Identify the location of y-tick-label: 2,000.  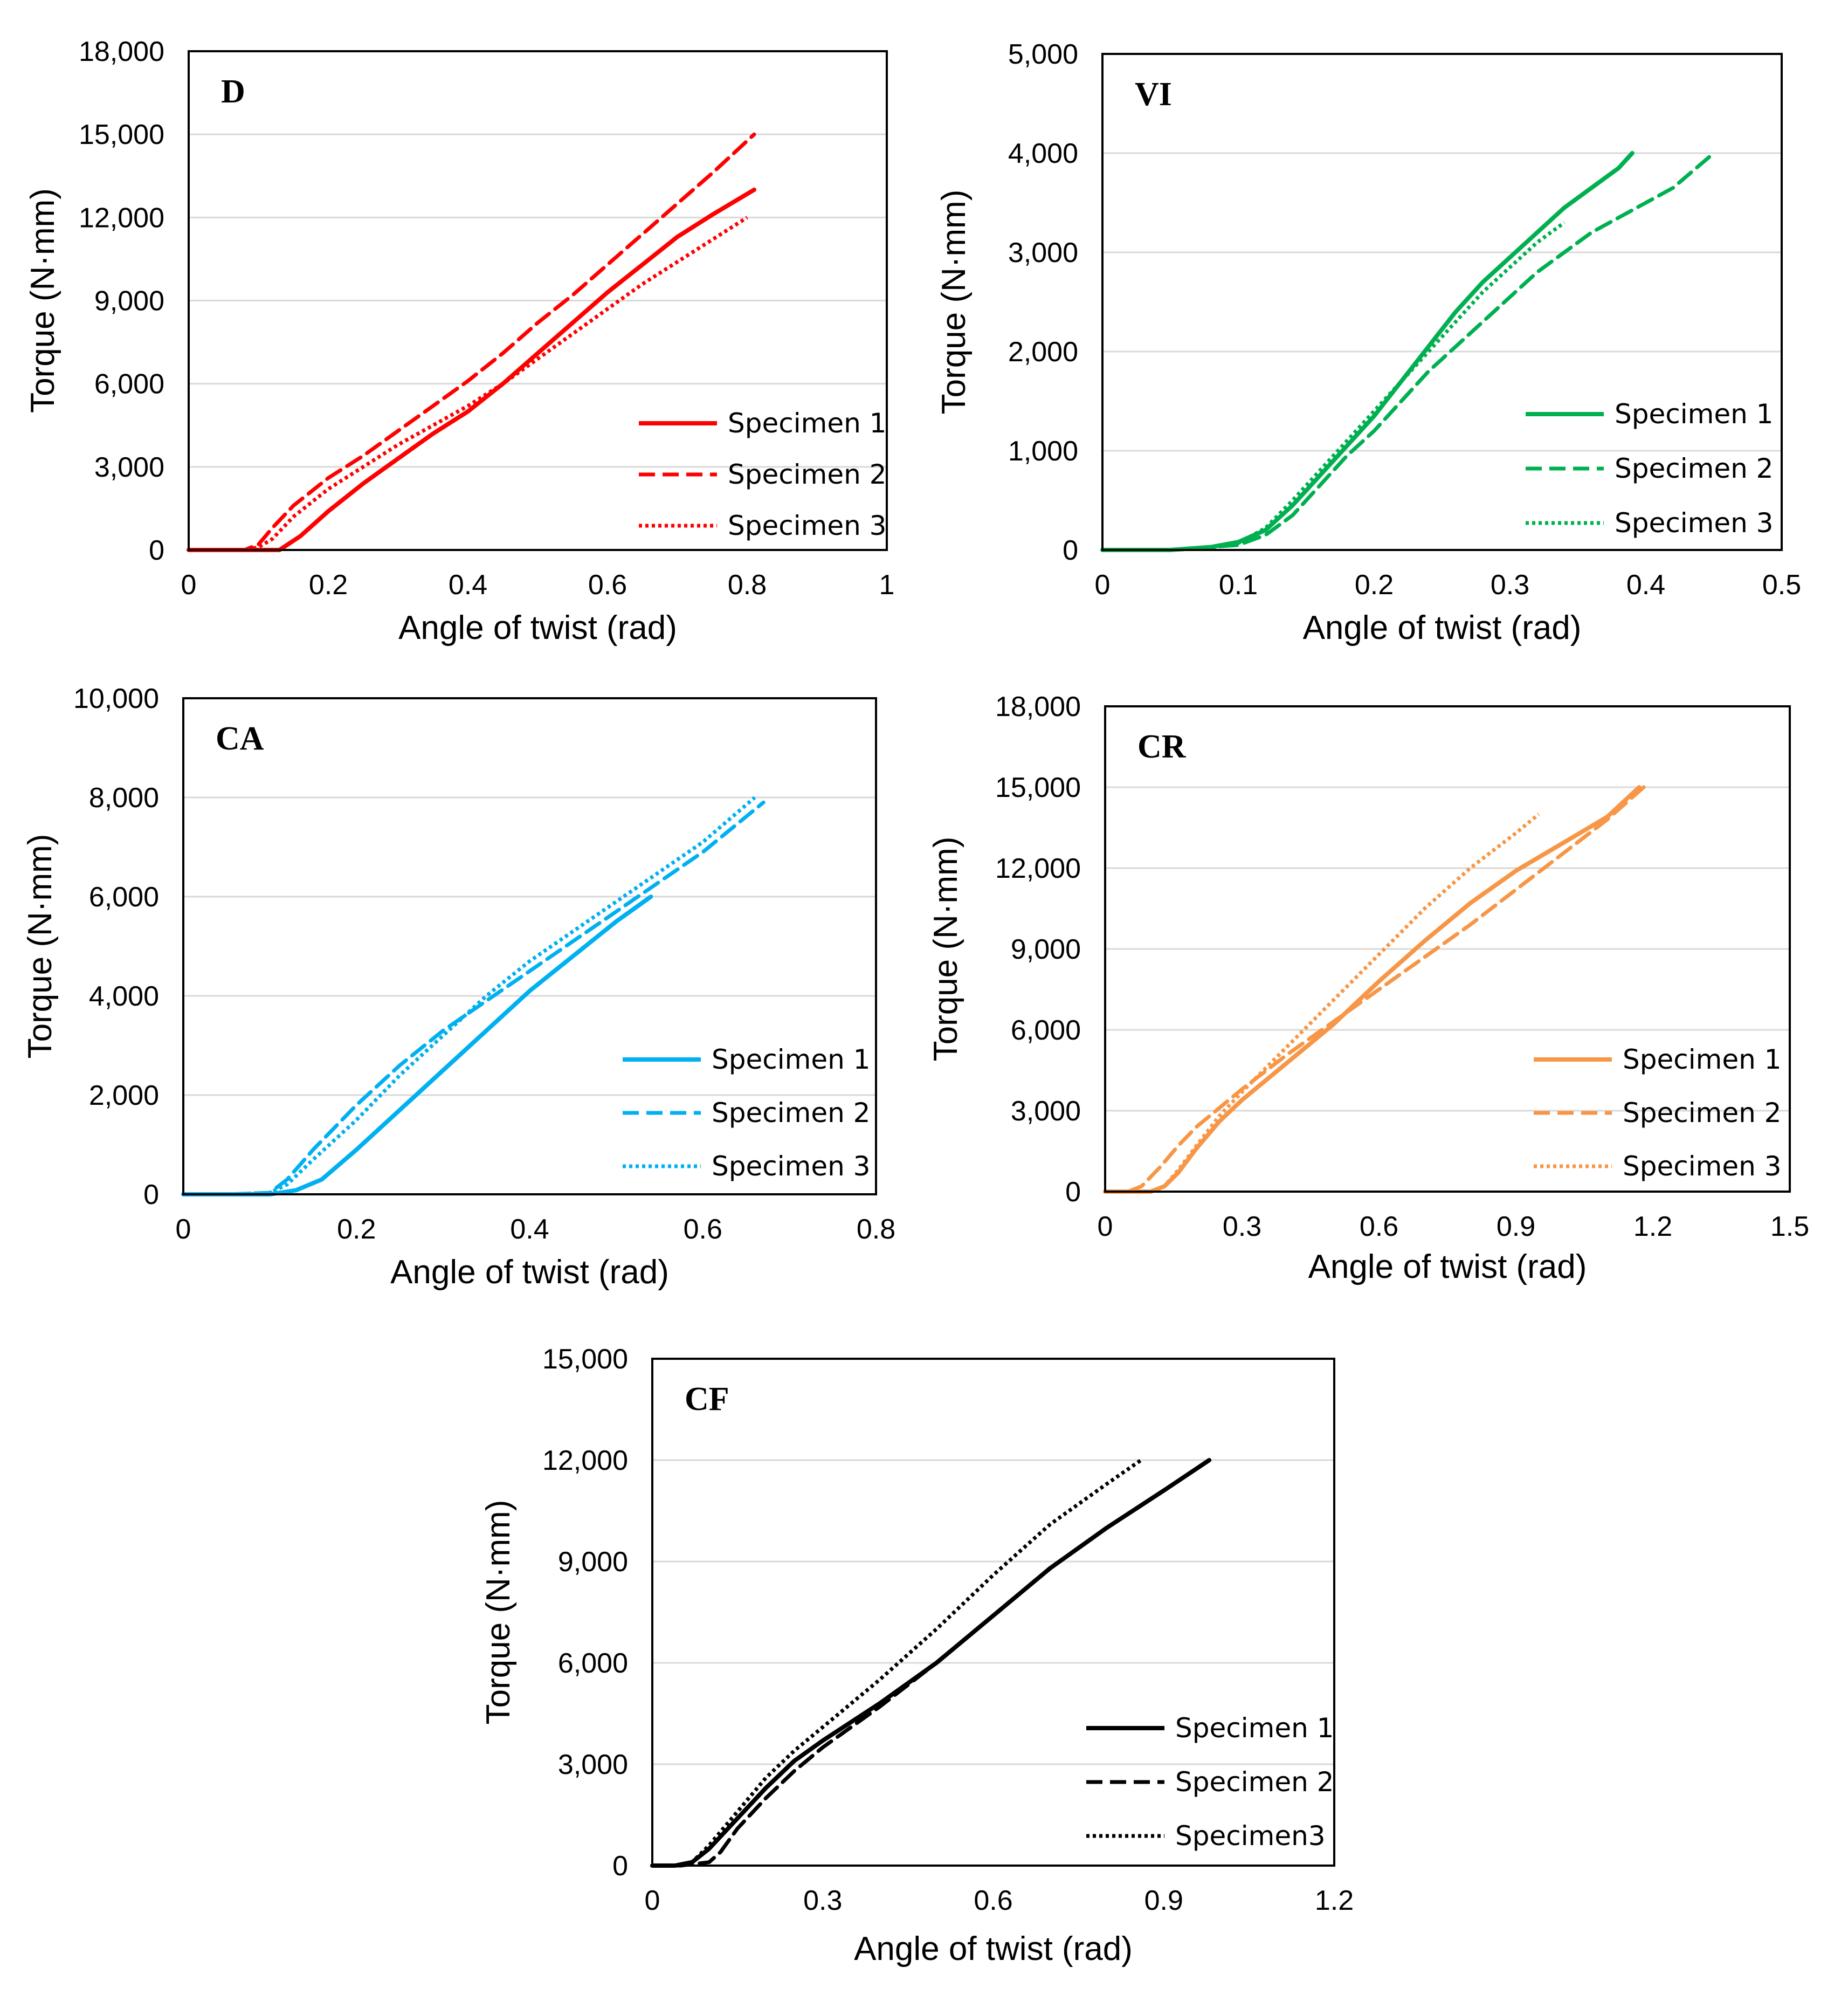
(124, 1095).